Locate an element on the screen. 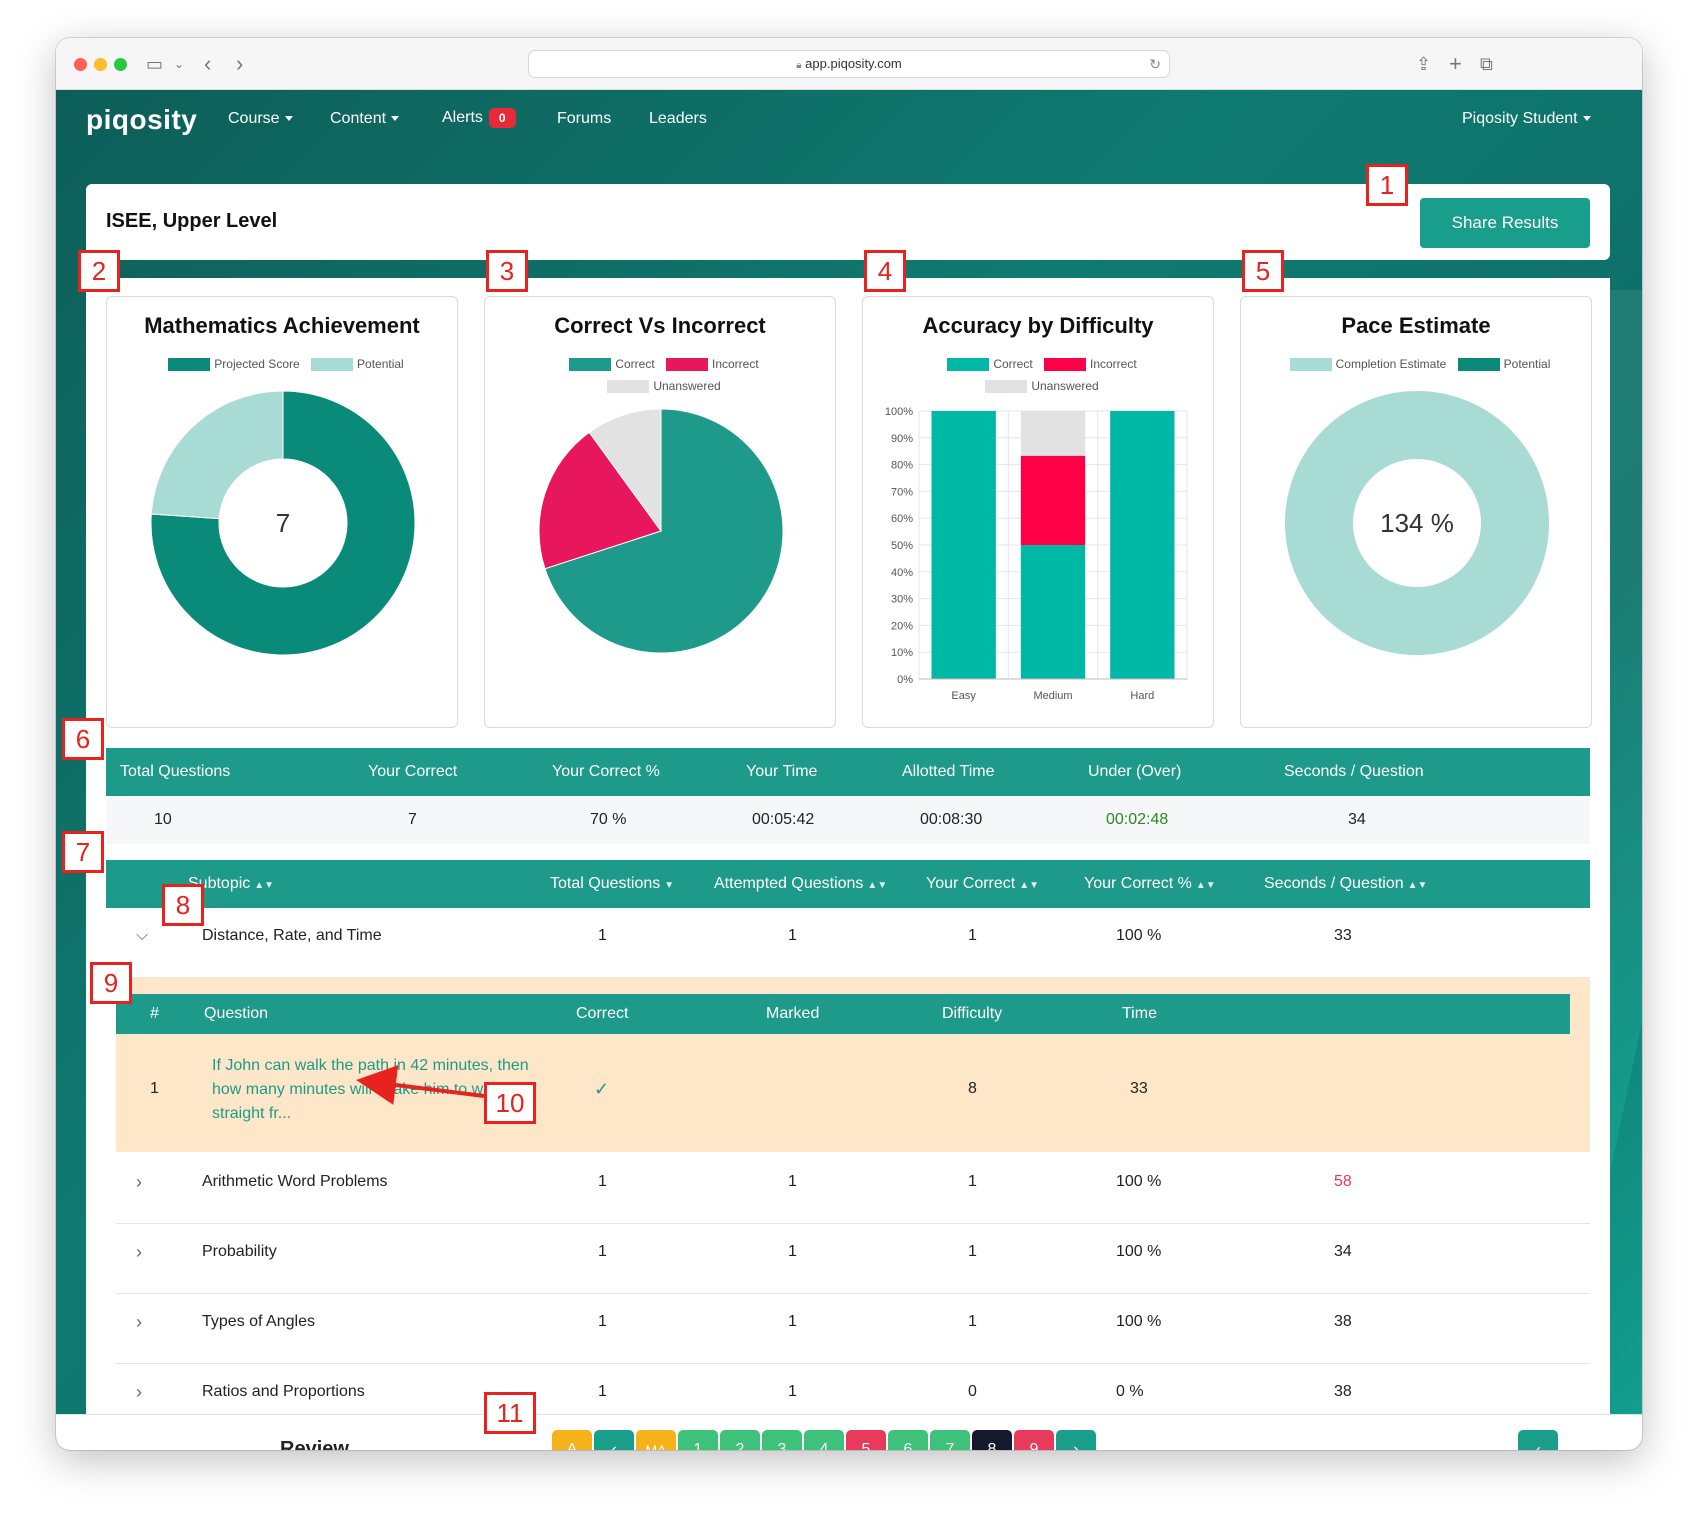  back-nav-icon: ‹ is located at coordinates (208, 63).